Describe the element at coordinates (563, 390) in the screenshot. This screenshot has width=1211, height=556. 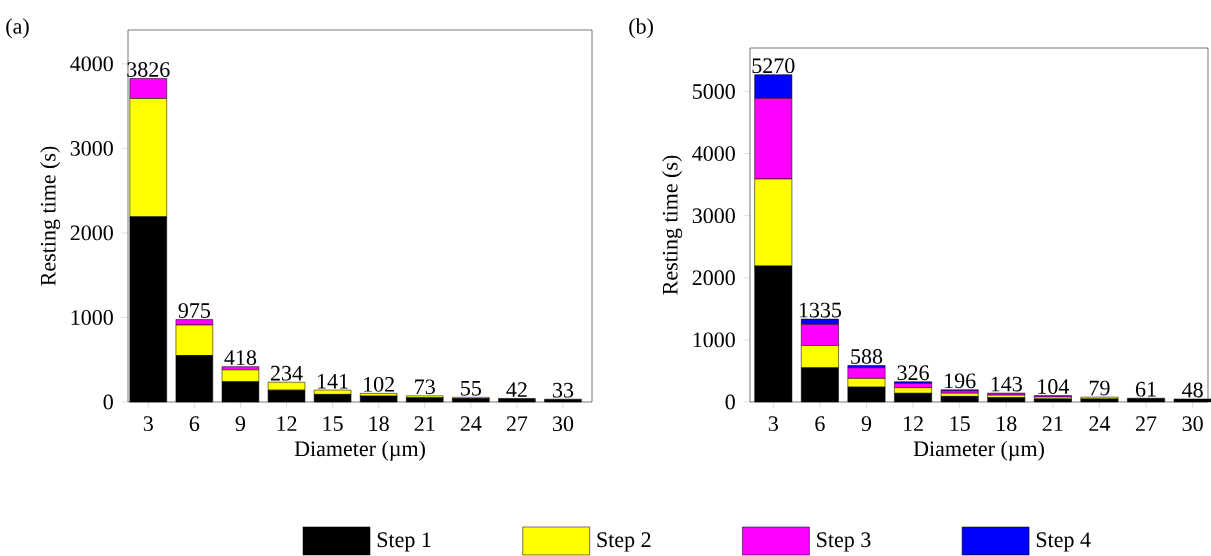
I see `total-label: 33` at that location.